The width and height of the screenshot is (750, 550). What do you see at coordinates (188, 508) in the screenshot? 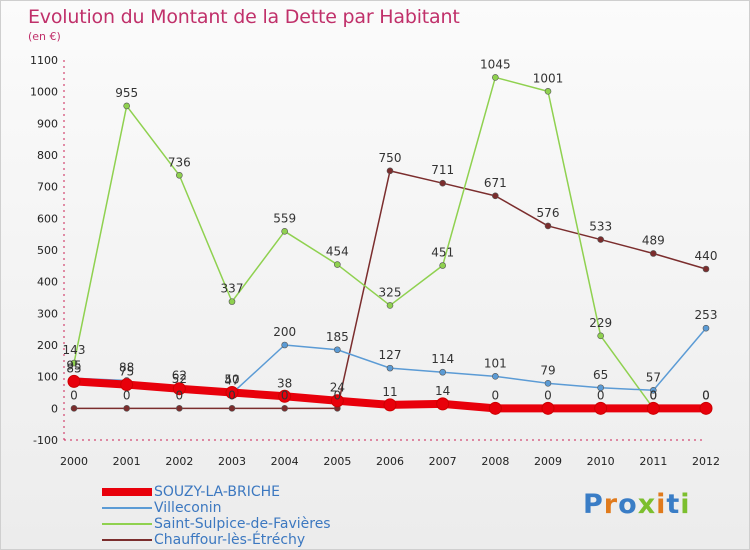
I see `legend-label: Villeconin` at bounding box center [188, 508].